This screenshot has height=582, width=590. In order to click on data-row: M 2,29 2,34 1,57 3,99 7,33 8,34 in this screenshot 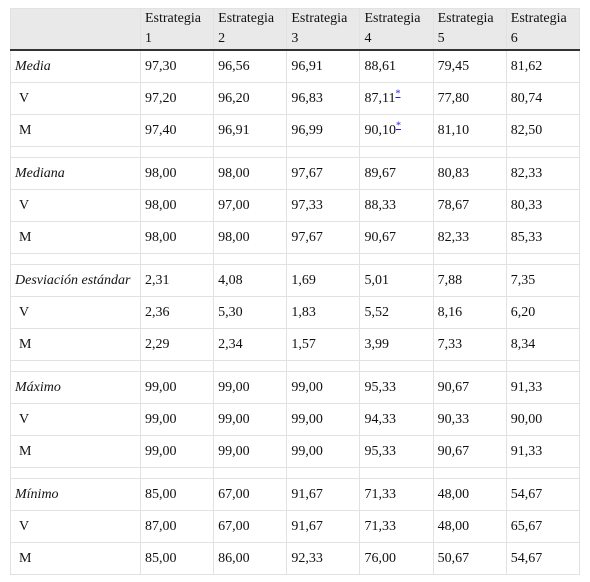, I will do `click(295, 344)`.